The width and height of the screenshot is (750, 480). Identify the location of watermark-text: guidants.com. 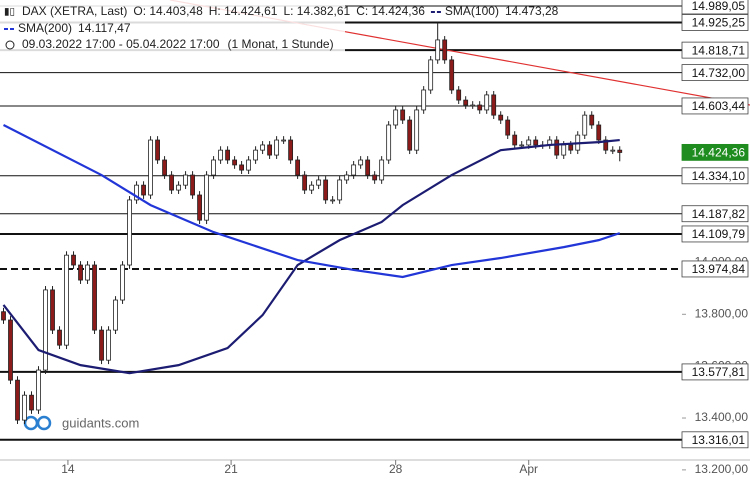
(100, 422).